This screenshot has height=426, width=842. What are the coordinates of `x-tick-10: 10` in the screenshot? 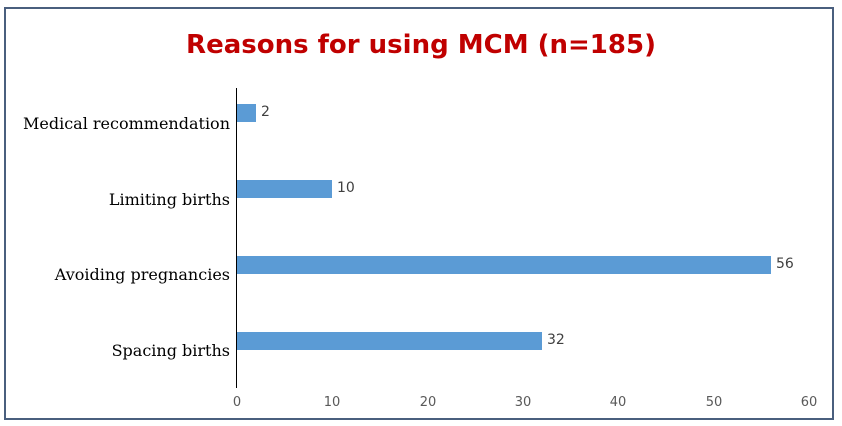 It's located at (332, 402).